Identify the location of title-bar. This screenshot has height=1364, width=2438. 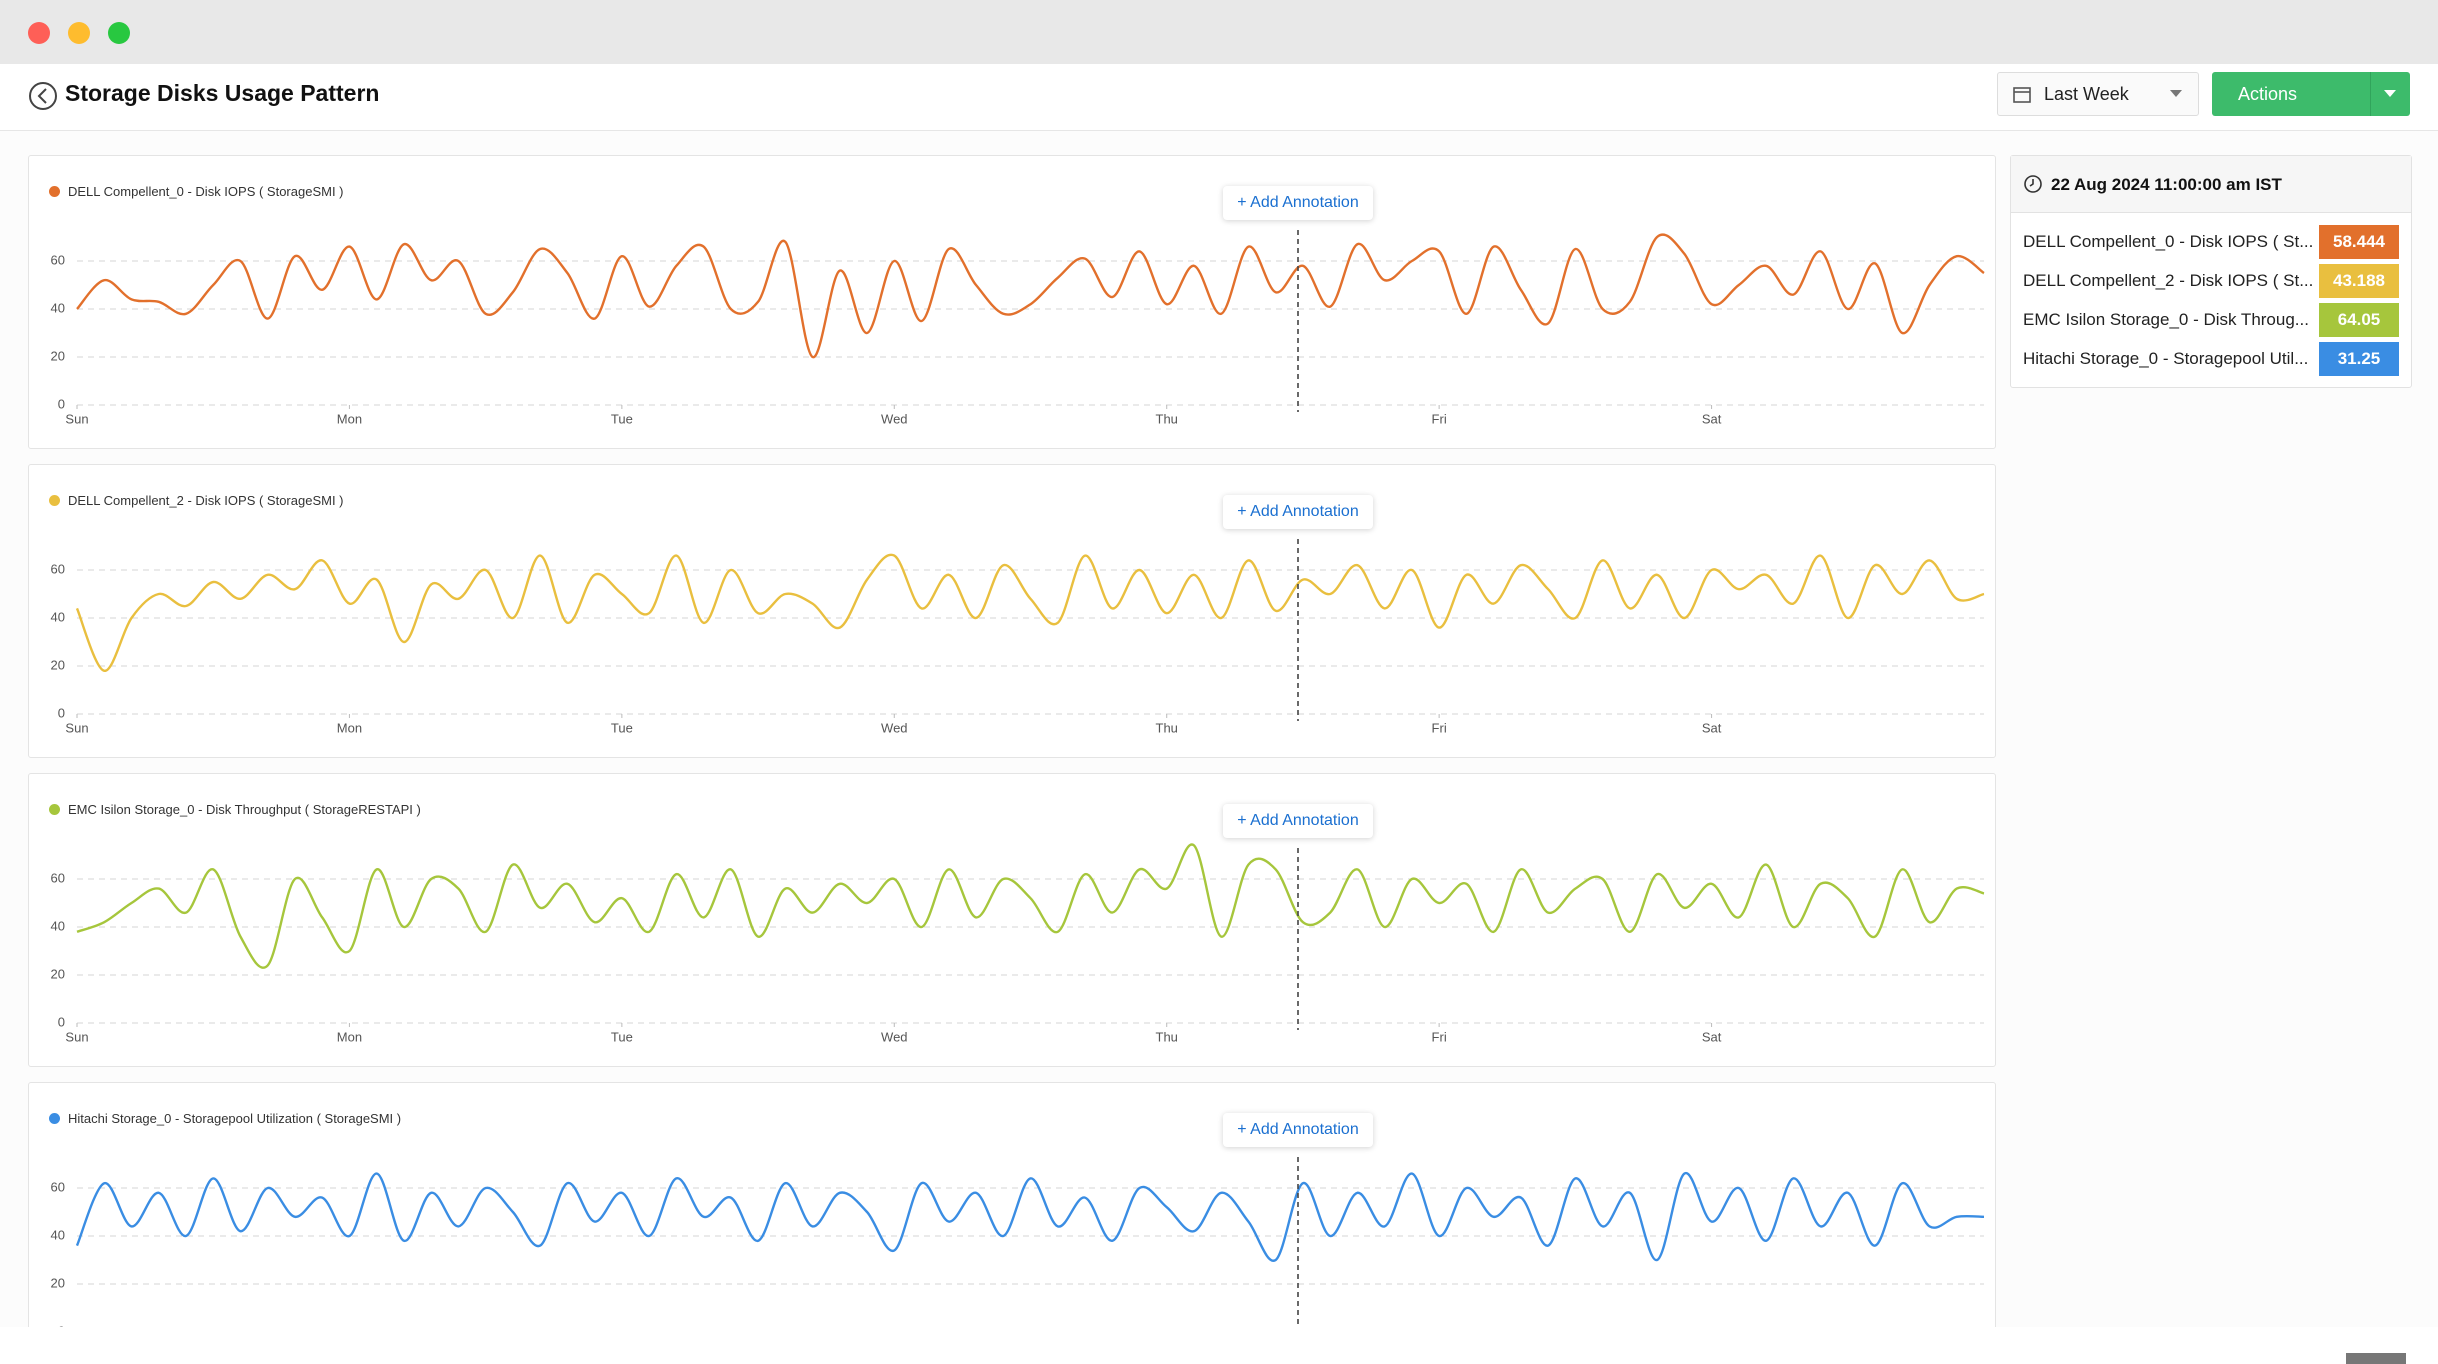
(1219, 32).